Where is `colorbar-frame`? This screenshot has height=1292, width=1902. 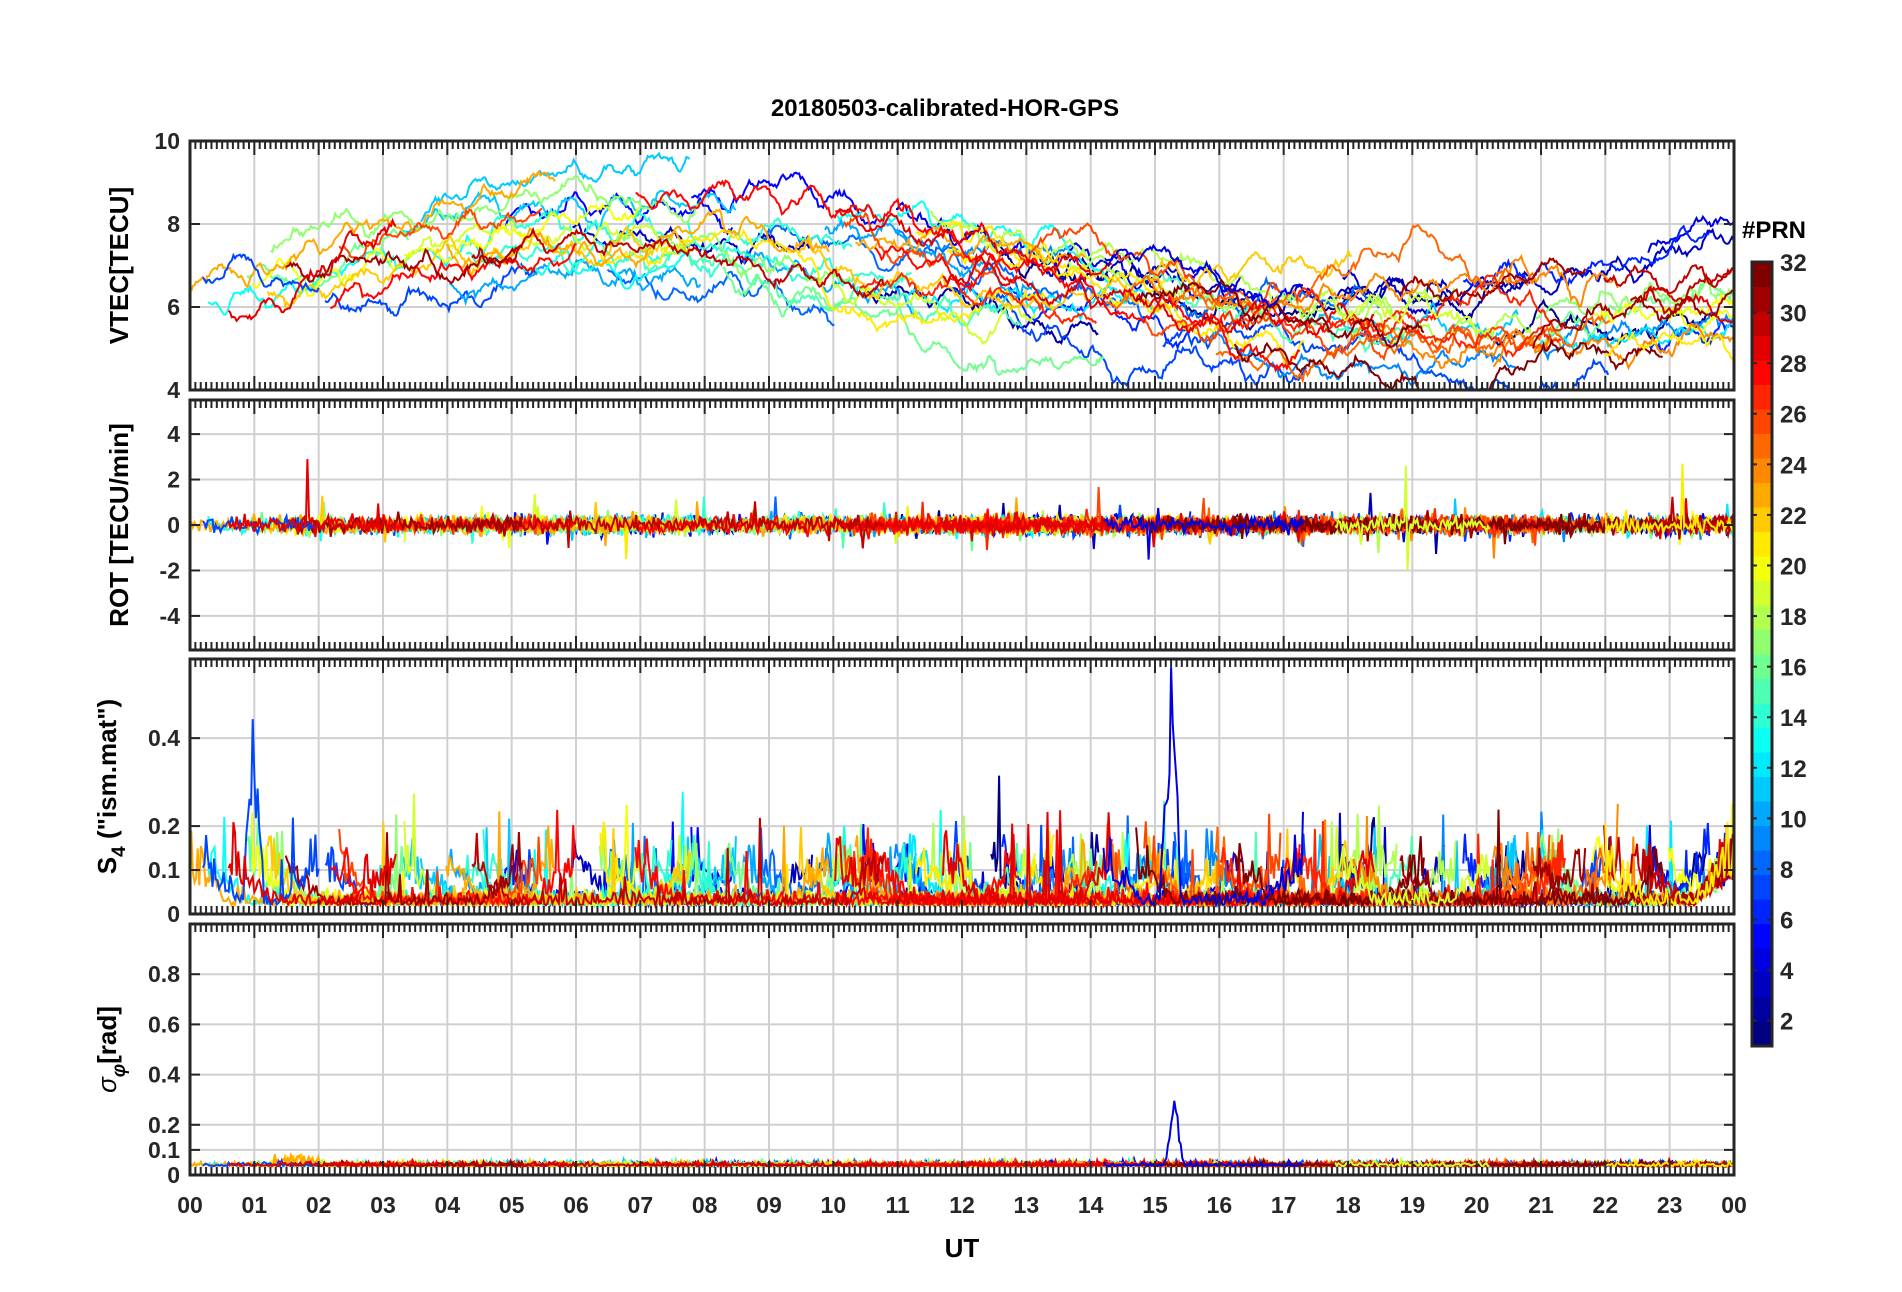 colorbar-frame is located at coordinates (1762, 654).